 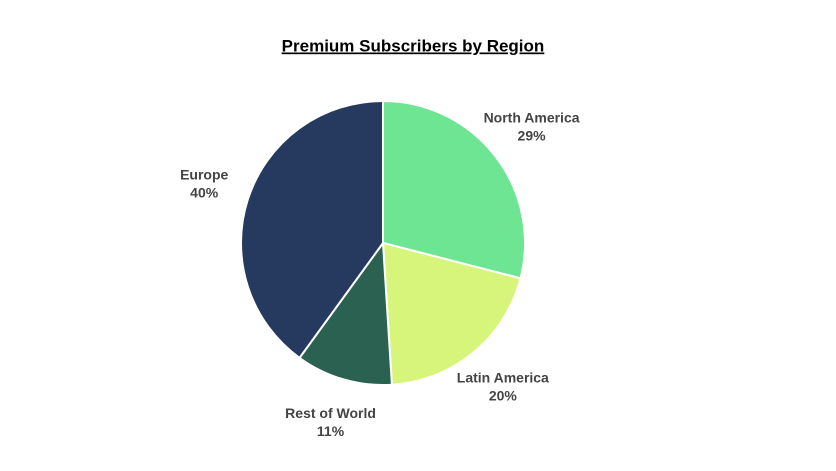 What do you see at coordinates (330, 413) in the screenshot?
I see `slice-label: Rest of World` at bounding box center [330, 413].